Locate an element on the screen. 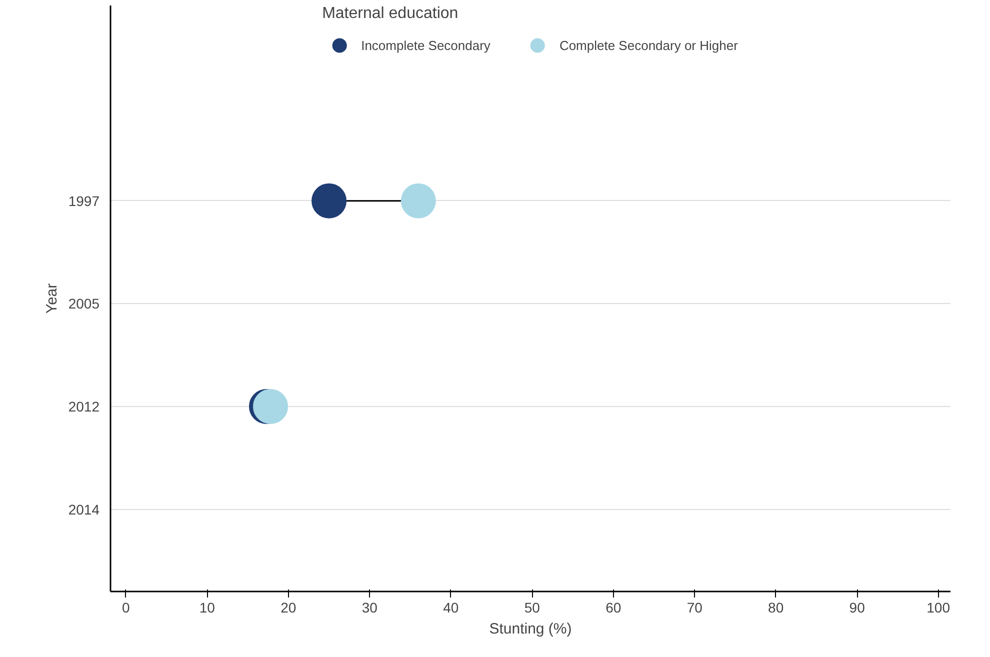  x-tick-label: 60 is located at coordinates (614, 608).